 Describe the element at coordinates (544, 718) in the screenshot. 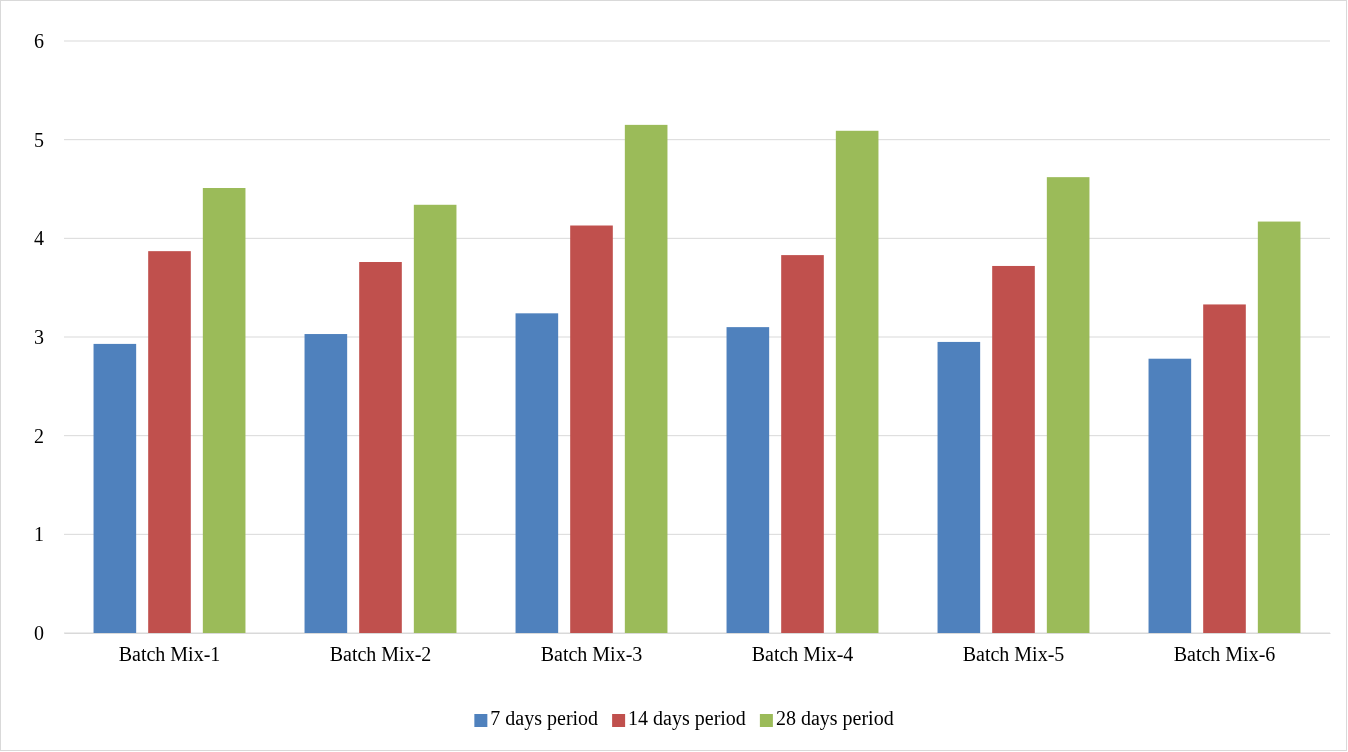

I see `legend-label: 7 days period` at that location.